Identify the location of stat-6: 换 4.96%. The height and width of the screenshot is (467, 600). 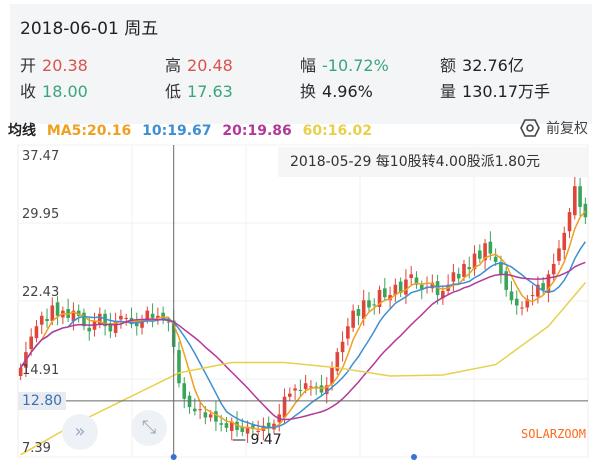
(336, 90).